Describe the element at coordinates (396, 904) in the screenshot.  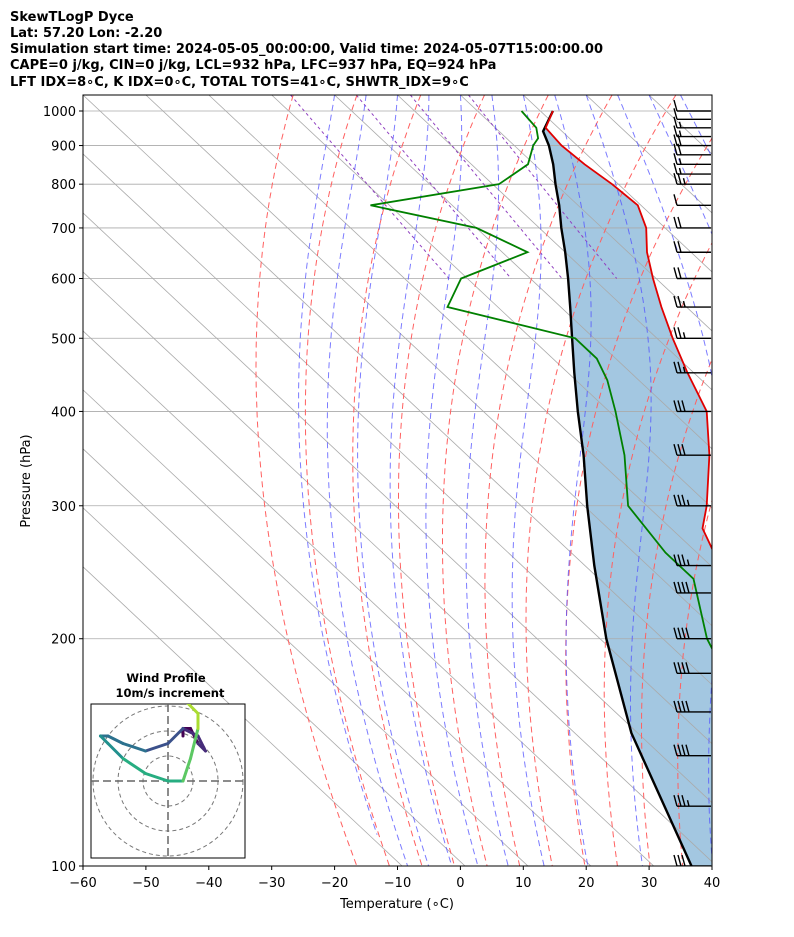
I see `x-axis-label: Temperature (∘C)` at that location.